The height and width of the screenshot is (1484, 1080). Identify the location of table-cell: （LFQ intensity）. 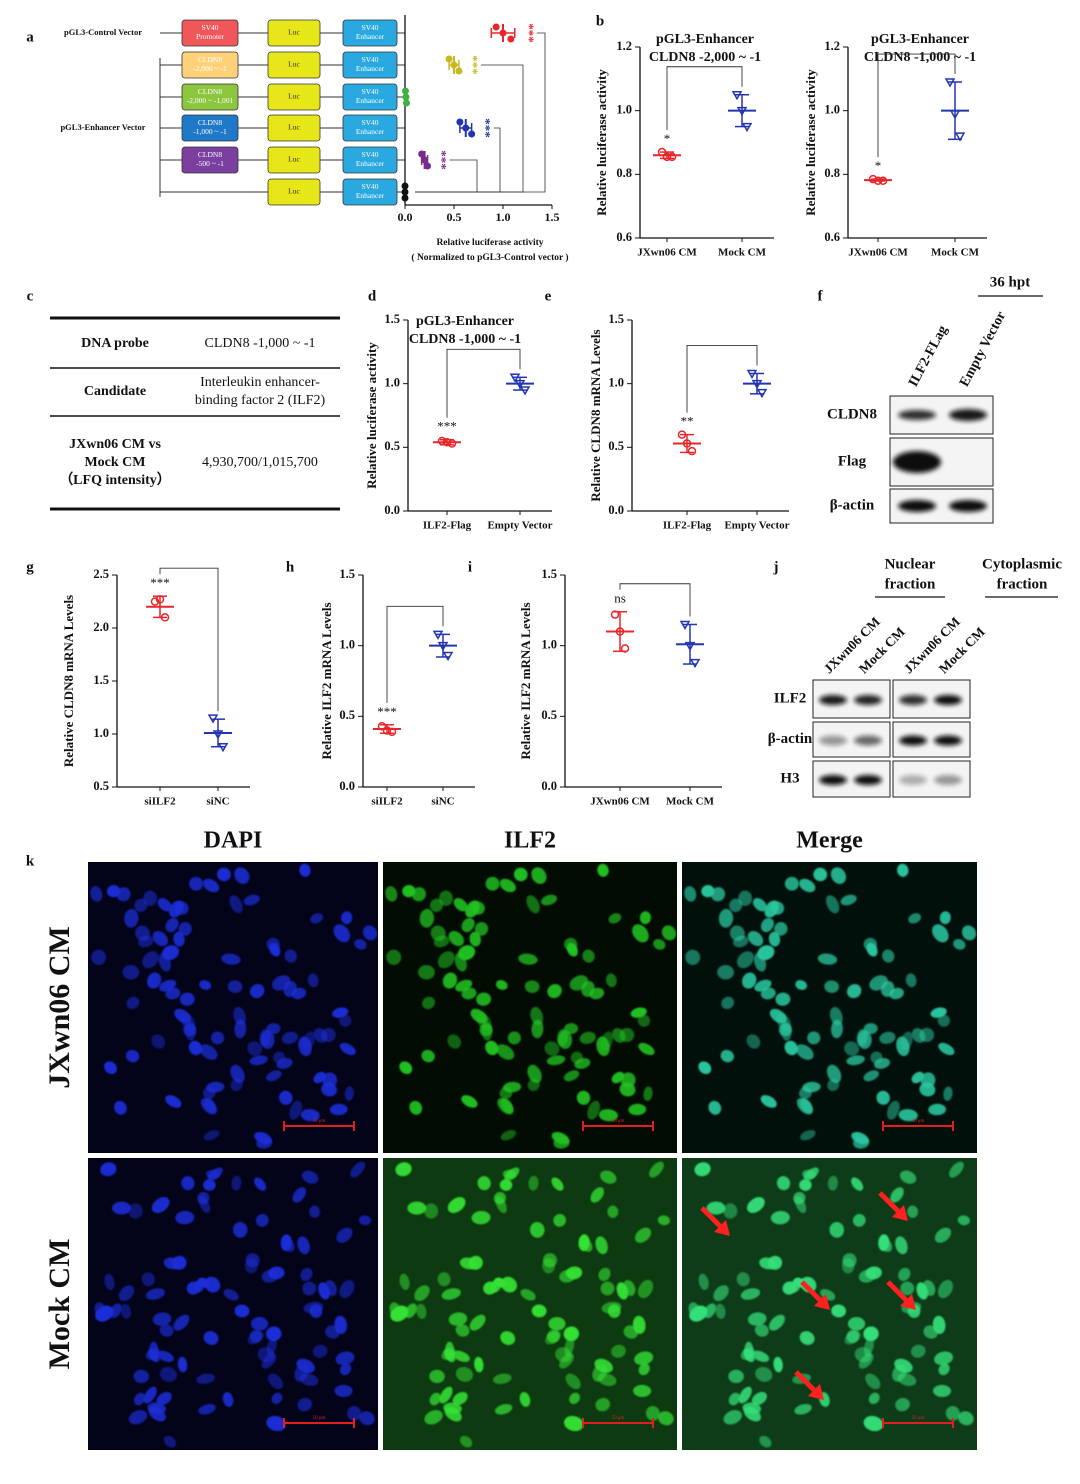
(115, 480).